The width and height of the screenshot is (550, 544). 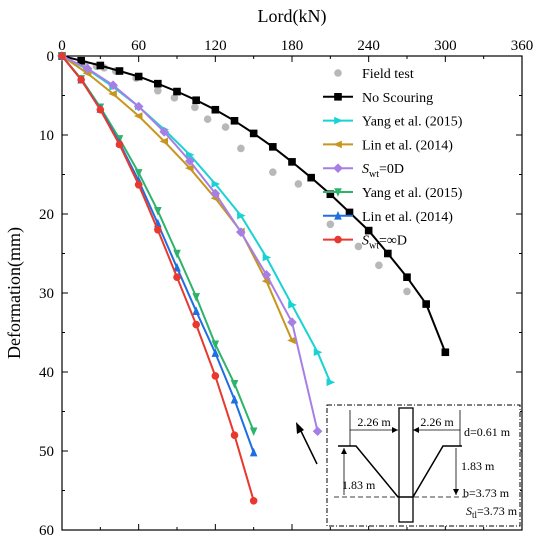 What do you see at coordinates (46, 215) in the screenshot?
I see `y-tick-label: 20` at bounding box center [46, 215].